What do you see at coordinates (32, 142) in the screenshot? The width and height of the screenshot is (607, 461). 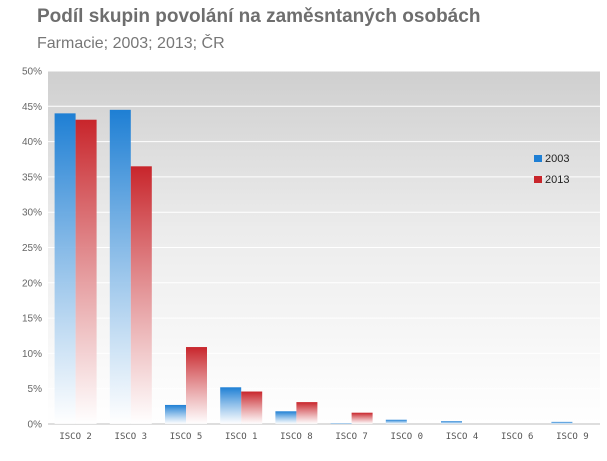 I see `y-tick-label: 40%` at bounding box center [32, 142].